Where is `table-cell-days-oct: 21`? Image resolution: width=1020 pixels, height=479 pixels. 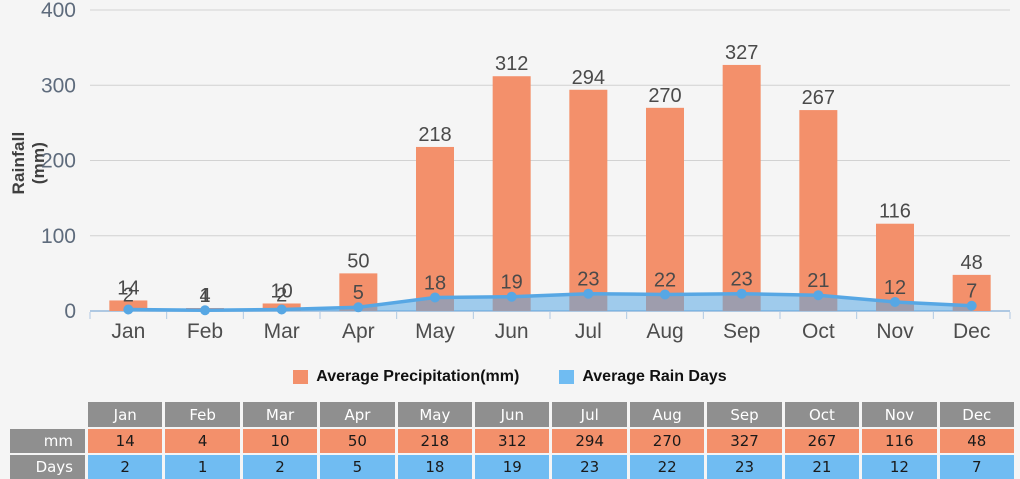
table-cell-days-oct: 21 is located at coordinates (822, 467).